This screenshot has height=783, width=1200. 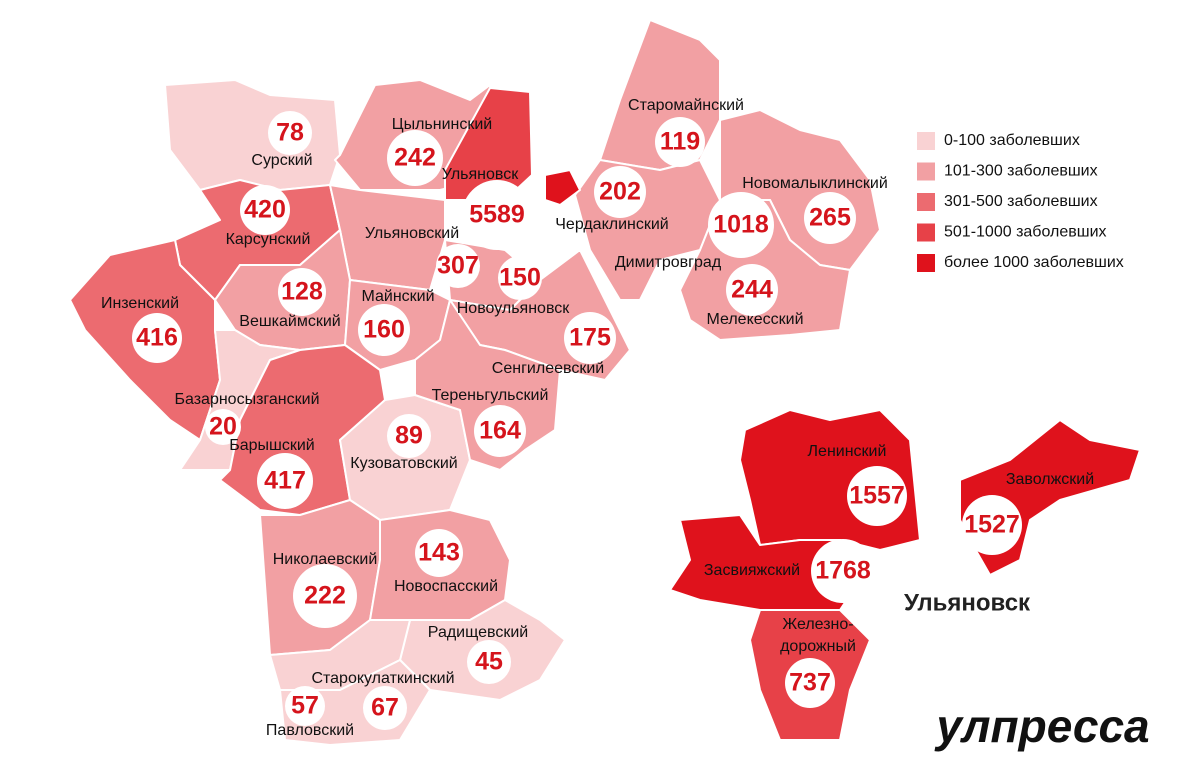 What do you see at coordinates (397, 296) in the screenshot?
I see `region-name: Майнский` at bounding box center [397, 296].